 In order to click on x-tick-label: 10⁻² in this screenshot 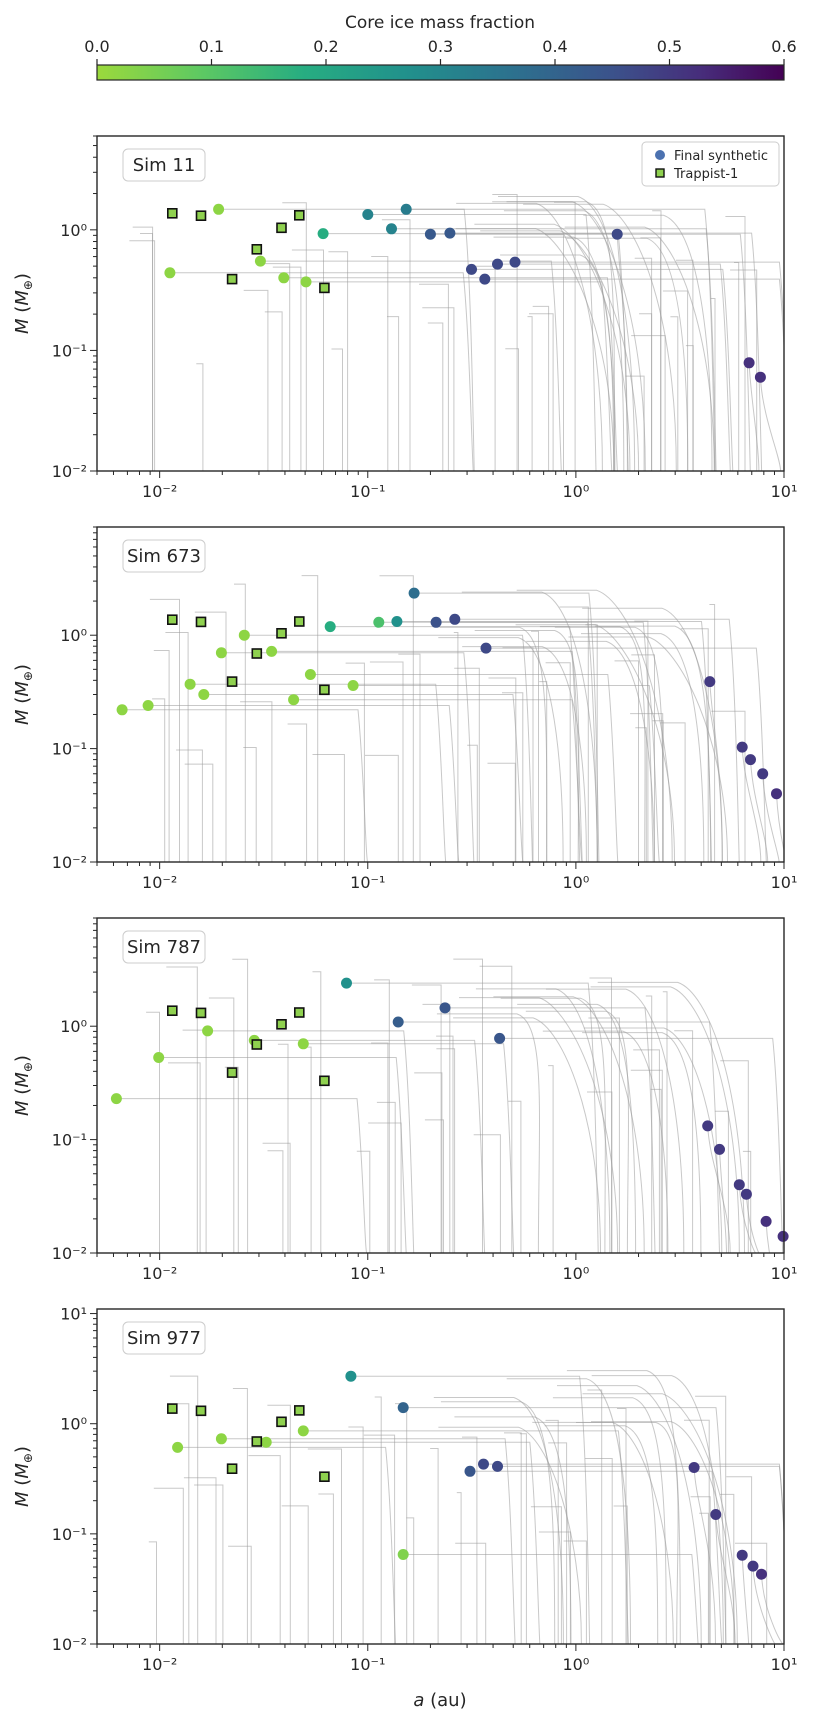, I will do `click(159, 1664)`.